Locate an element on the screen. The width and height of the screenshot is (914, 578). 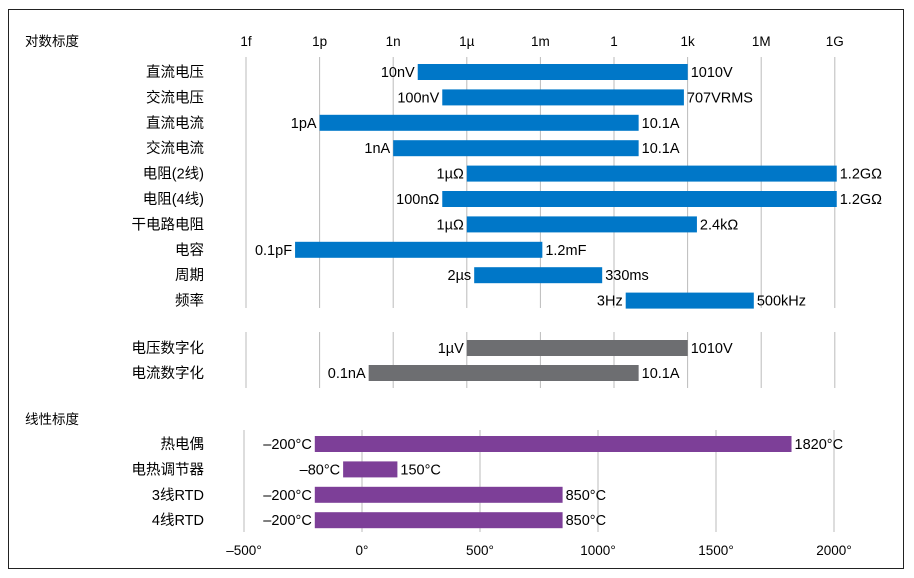
x-tick-label: 1 is located at coordinates (614, 41).